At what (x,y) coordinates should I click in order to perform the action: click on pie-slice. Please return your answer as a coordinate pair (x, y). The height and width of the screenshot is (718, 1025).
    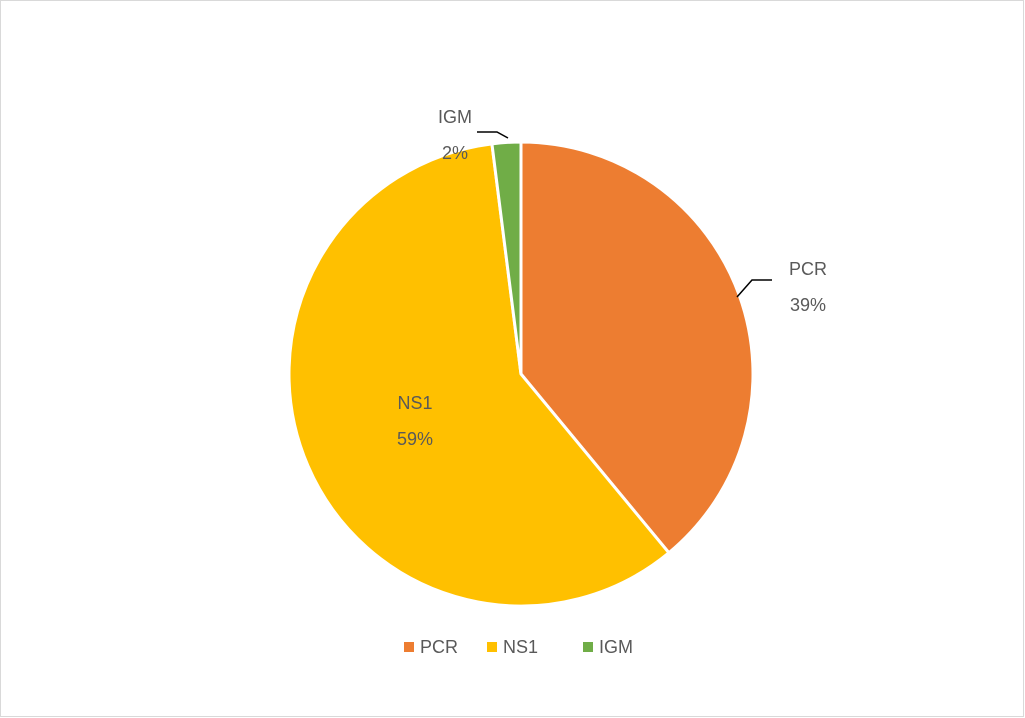
    Looking at the image, I should click on (506, 257).